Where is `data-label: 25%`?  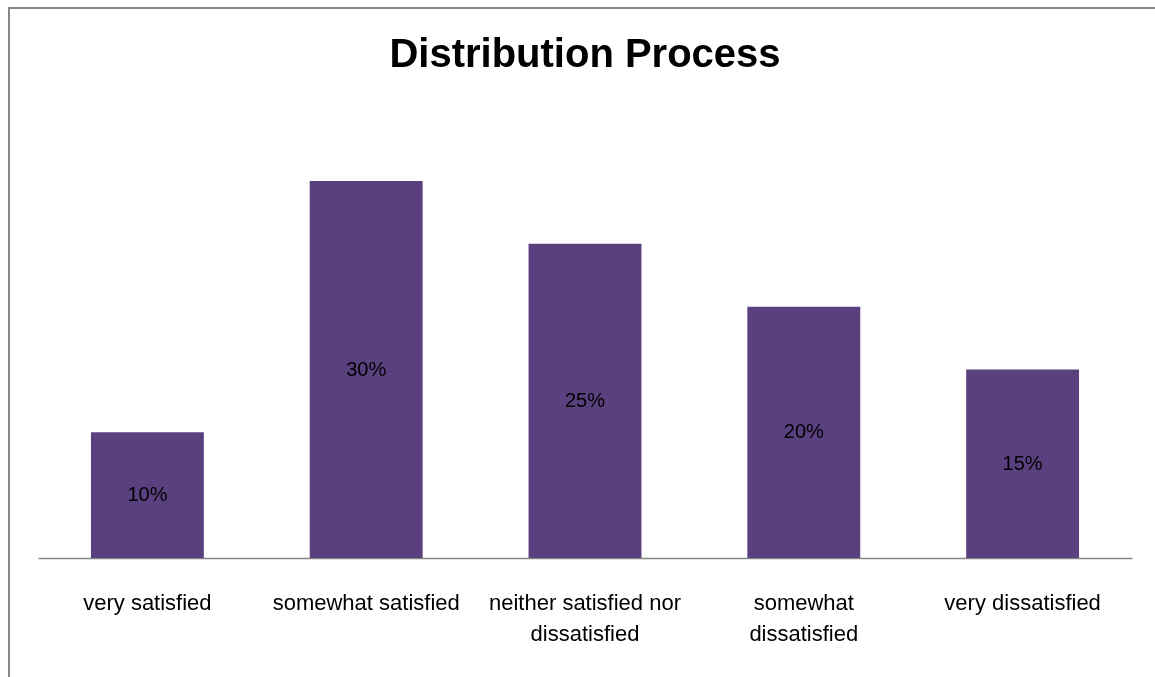 data-label: 25% is located at coordinates (585, 399).